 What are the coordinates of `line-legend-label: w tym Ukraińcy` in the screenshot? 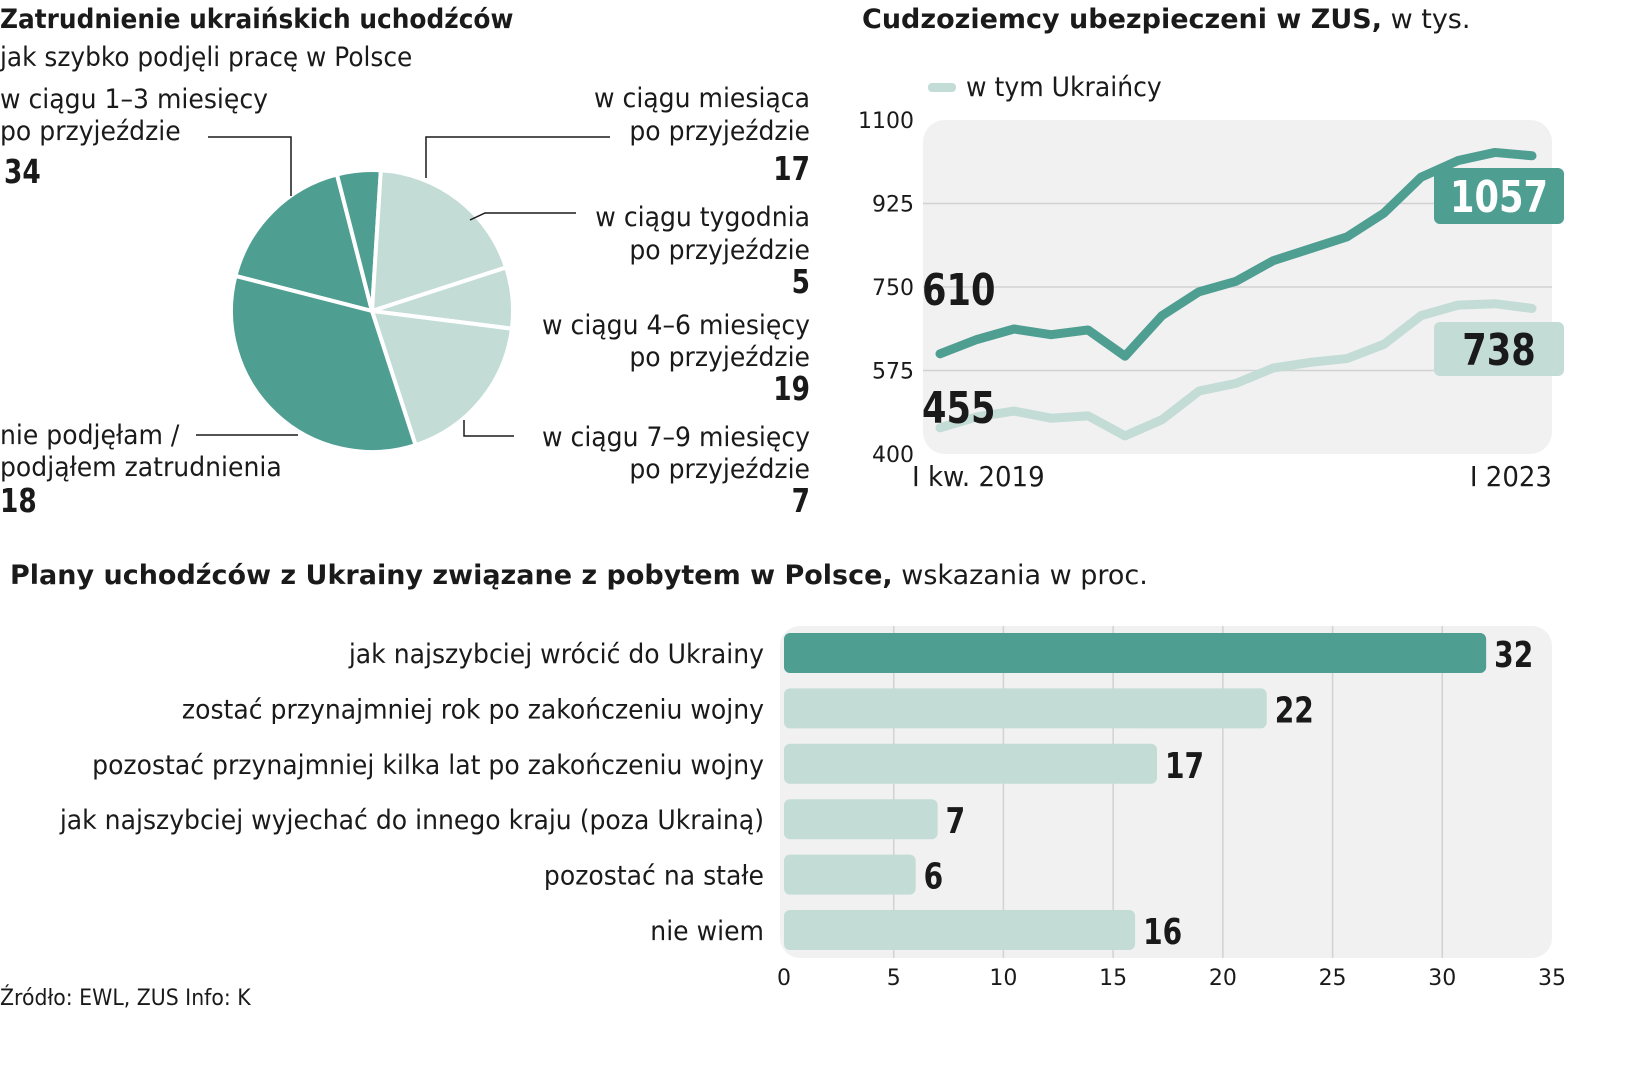 It's located at (1064, 87).